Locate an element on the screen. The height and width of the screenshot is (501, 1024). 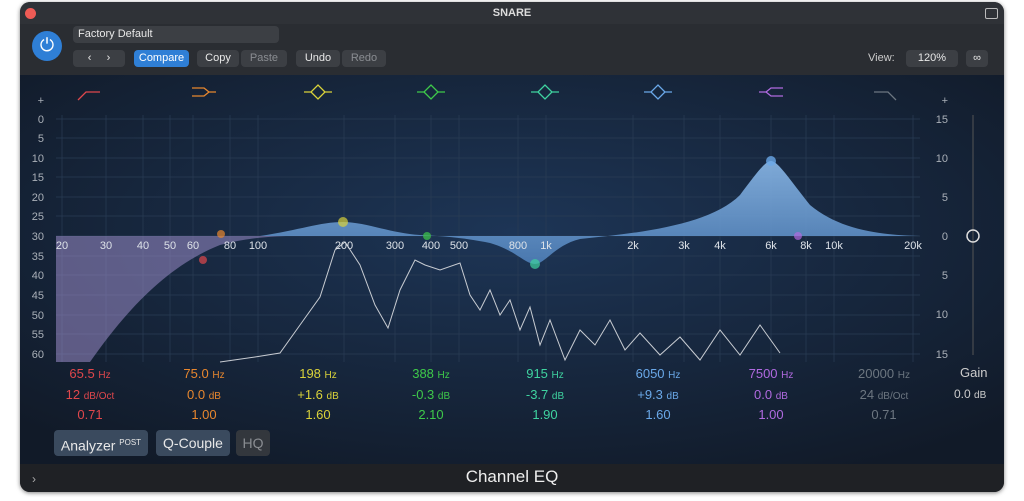
analyzer-scale-label: 5 is located at coordinates (41, 139).